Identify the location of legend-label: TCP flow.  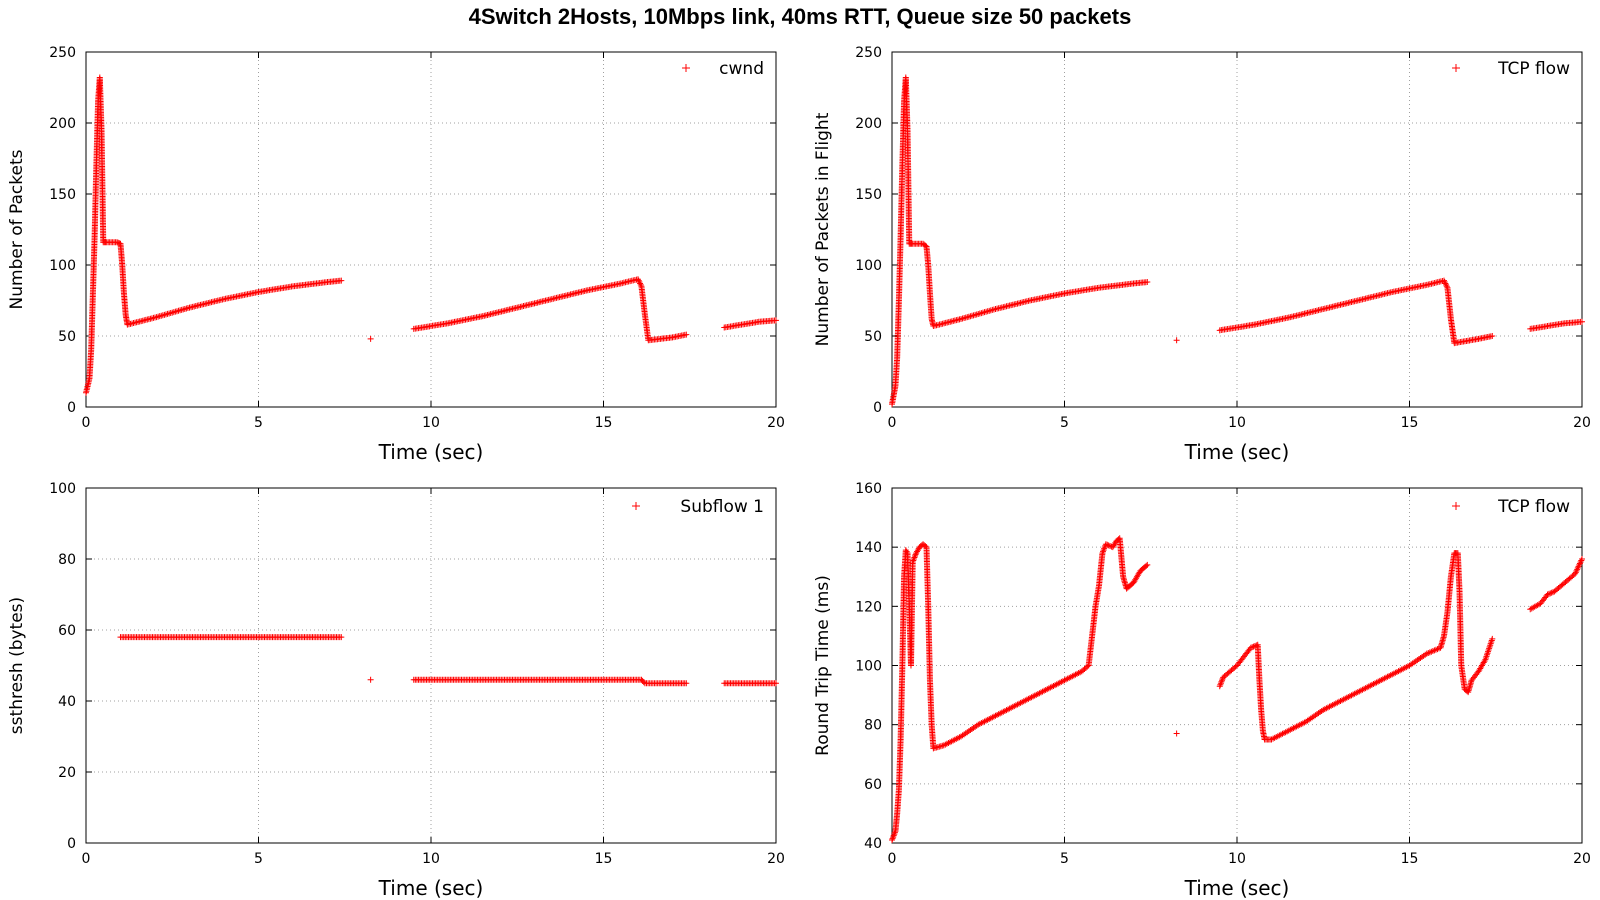
(1533, 507).